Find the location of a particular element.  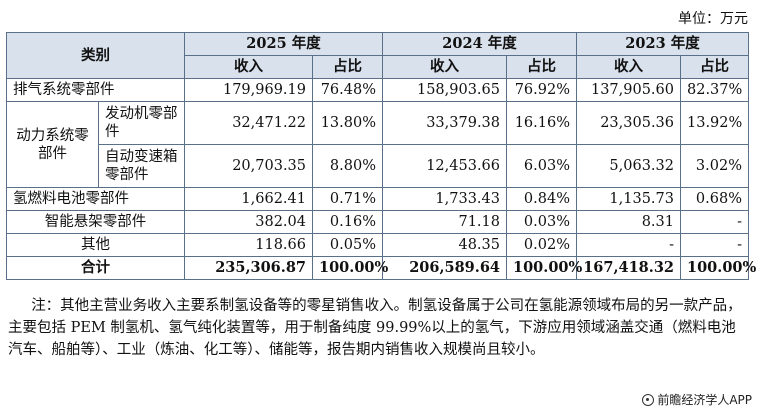

table-row: 其他 118.66 0.05% 48.35 0.02% - - is located at coordinates (377, 245).